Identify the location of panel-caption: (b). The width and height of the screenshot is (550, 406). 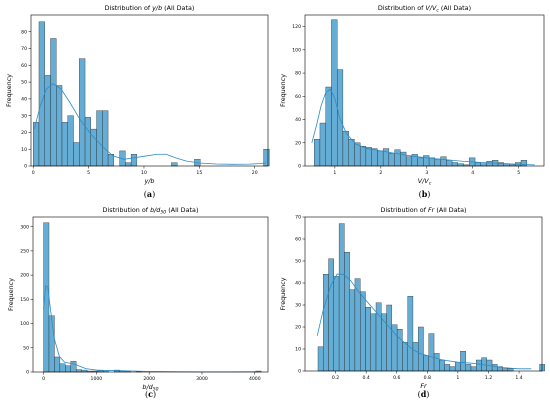
(425, 194).